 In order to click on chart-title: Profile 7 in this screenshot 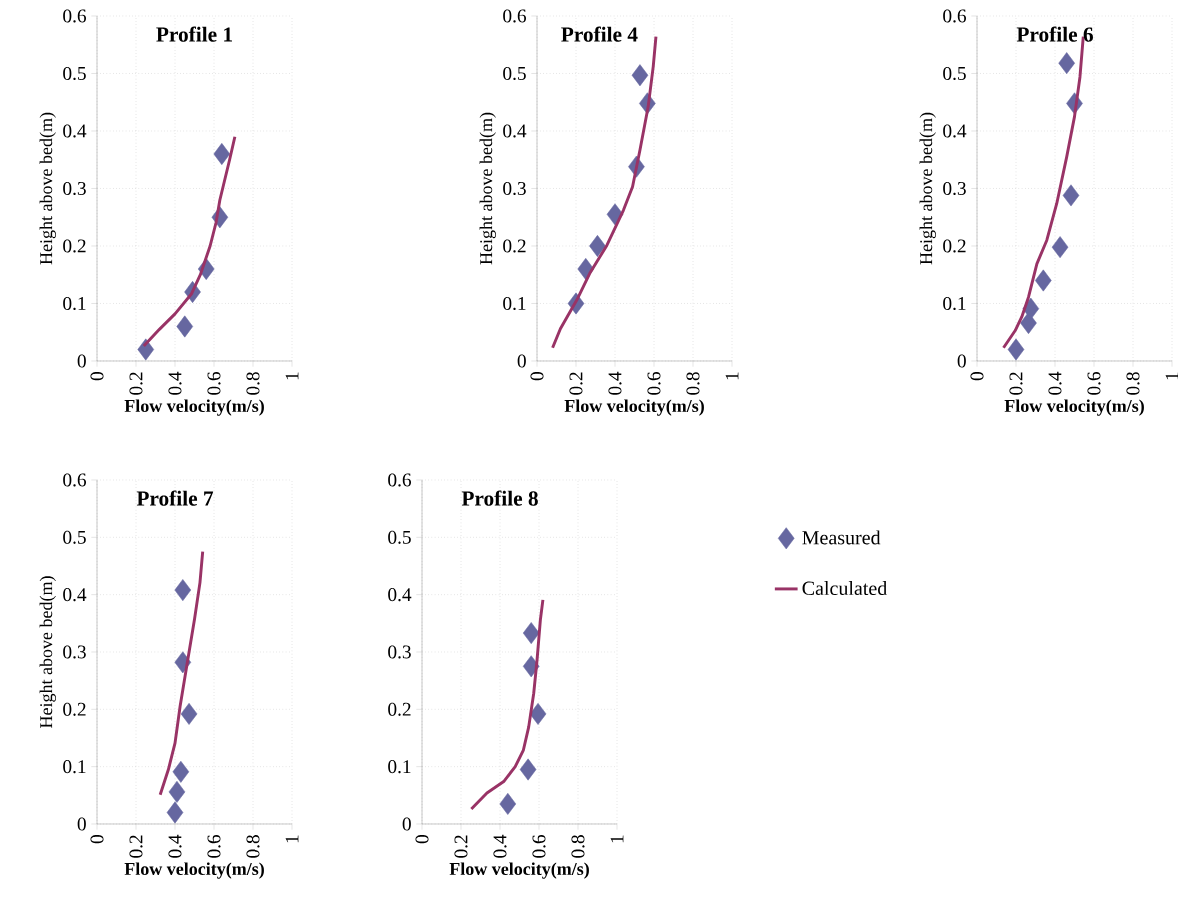, I will do `click(175, 498)`.